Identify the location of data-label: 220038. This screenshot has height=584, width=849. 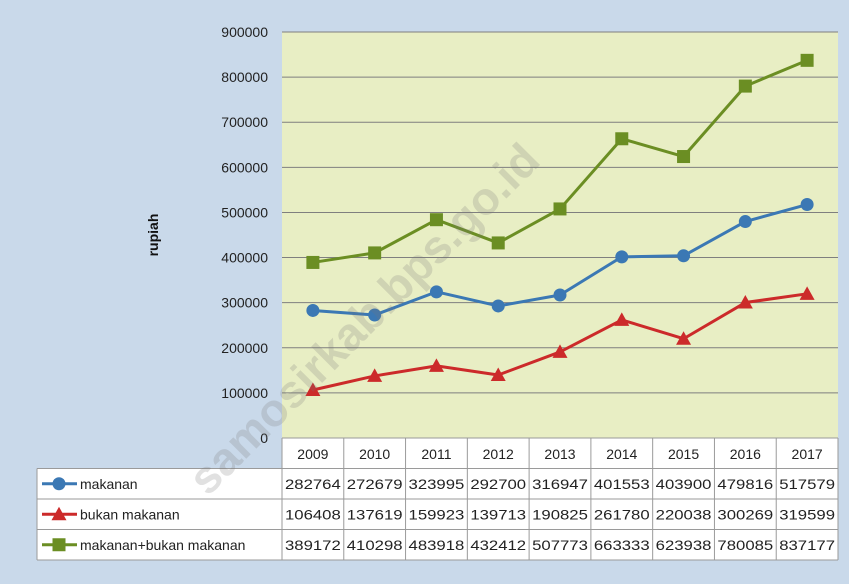
(684, 514).